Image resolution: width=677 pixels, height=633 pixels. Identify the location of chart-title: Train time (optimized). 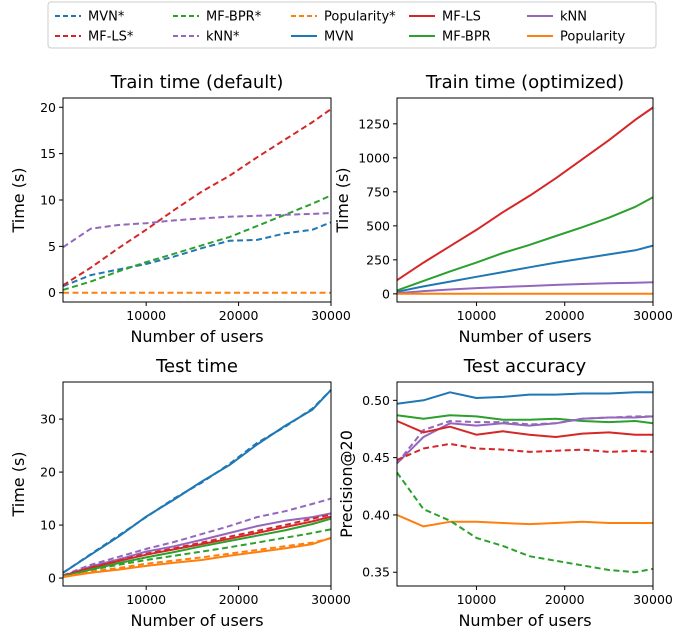
(524, 82).